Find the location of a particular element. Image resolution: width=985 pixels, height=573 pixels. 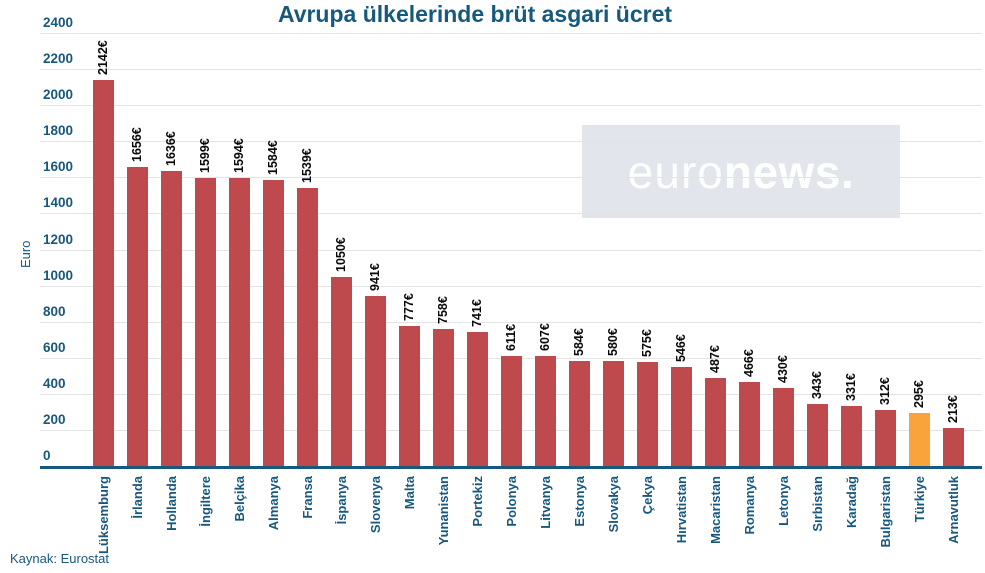

bar-category-label: Polonya is located at coordinates (511, 501).